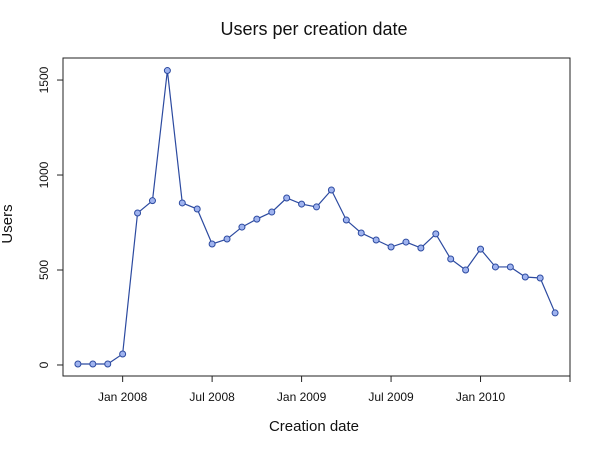 The height and width of the screenshot is (450, 600). Describe the element at coordinates (302, 397) in the screenshot. I see `x-tick-label: Jan 2009` at that location.